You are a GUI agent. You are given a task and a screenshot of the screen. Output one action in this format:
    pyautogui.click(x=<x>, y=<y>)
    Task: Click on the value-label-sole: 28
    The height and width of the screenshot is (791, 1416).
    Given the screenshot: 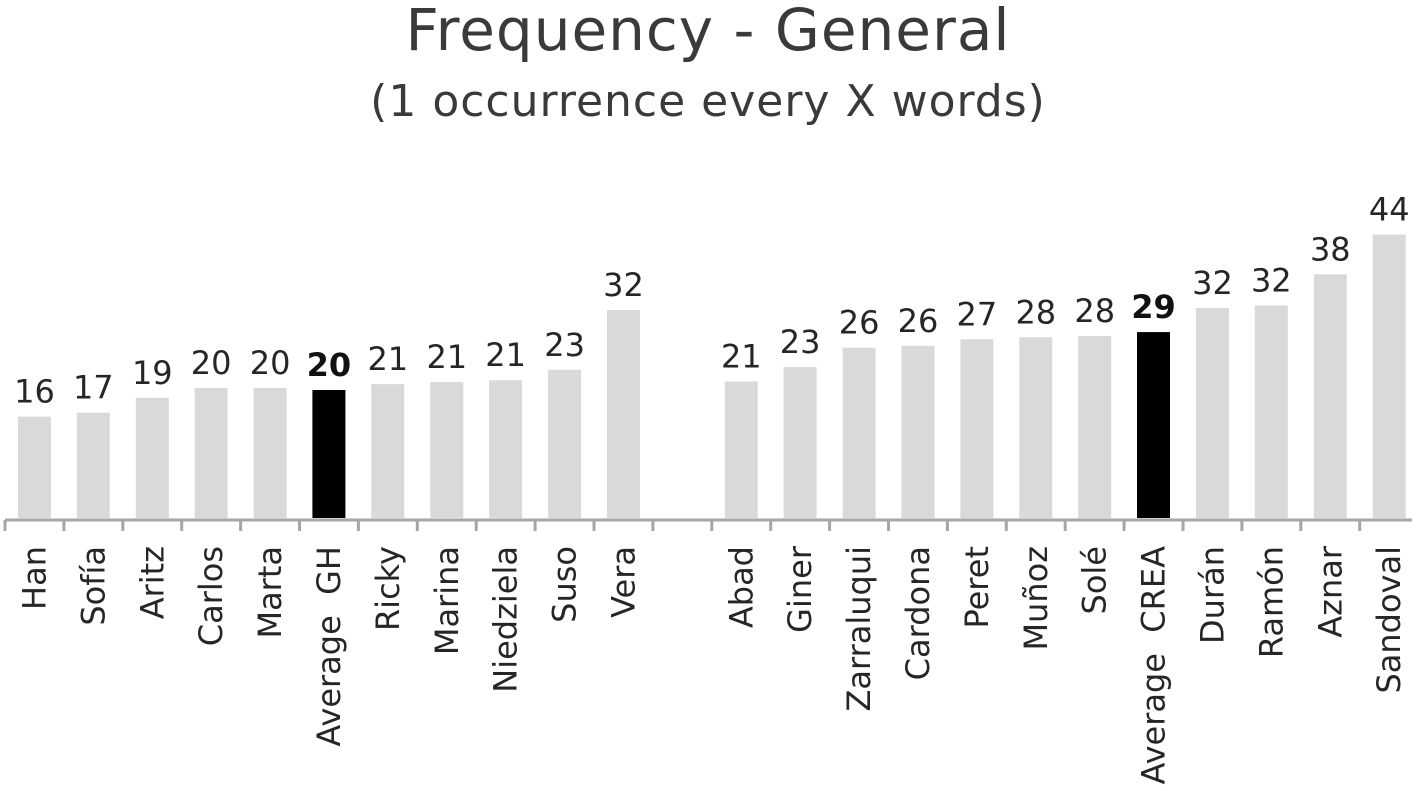 What is the action you would take?
    pyautogui.click(x=1094, y=311)
    